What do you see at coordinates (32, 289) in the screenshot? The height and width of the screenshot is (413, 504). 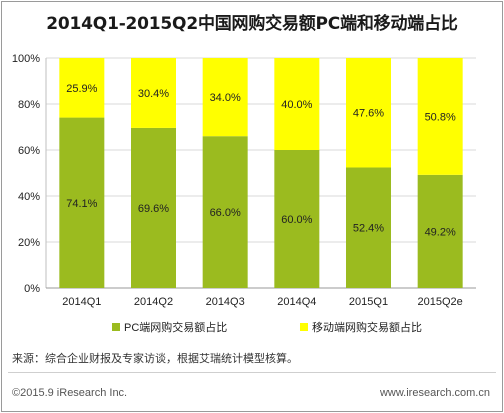 I see `y-tick-label: 0%` at bounding box center [32, 289].